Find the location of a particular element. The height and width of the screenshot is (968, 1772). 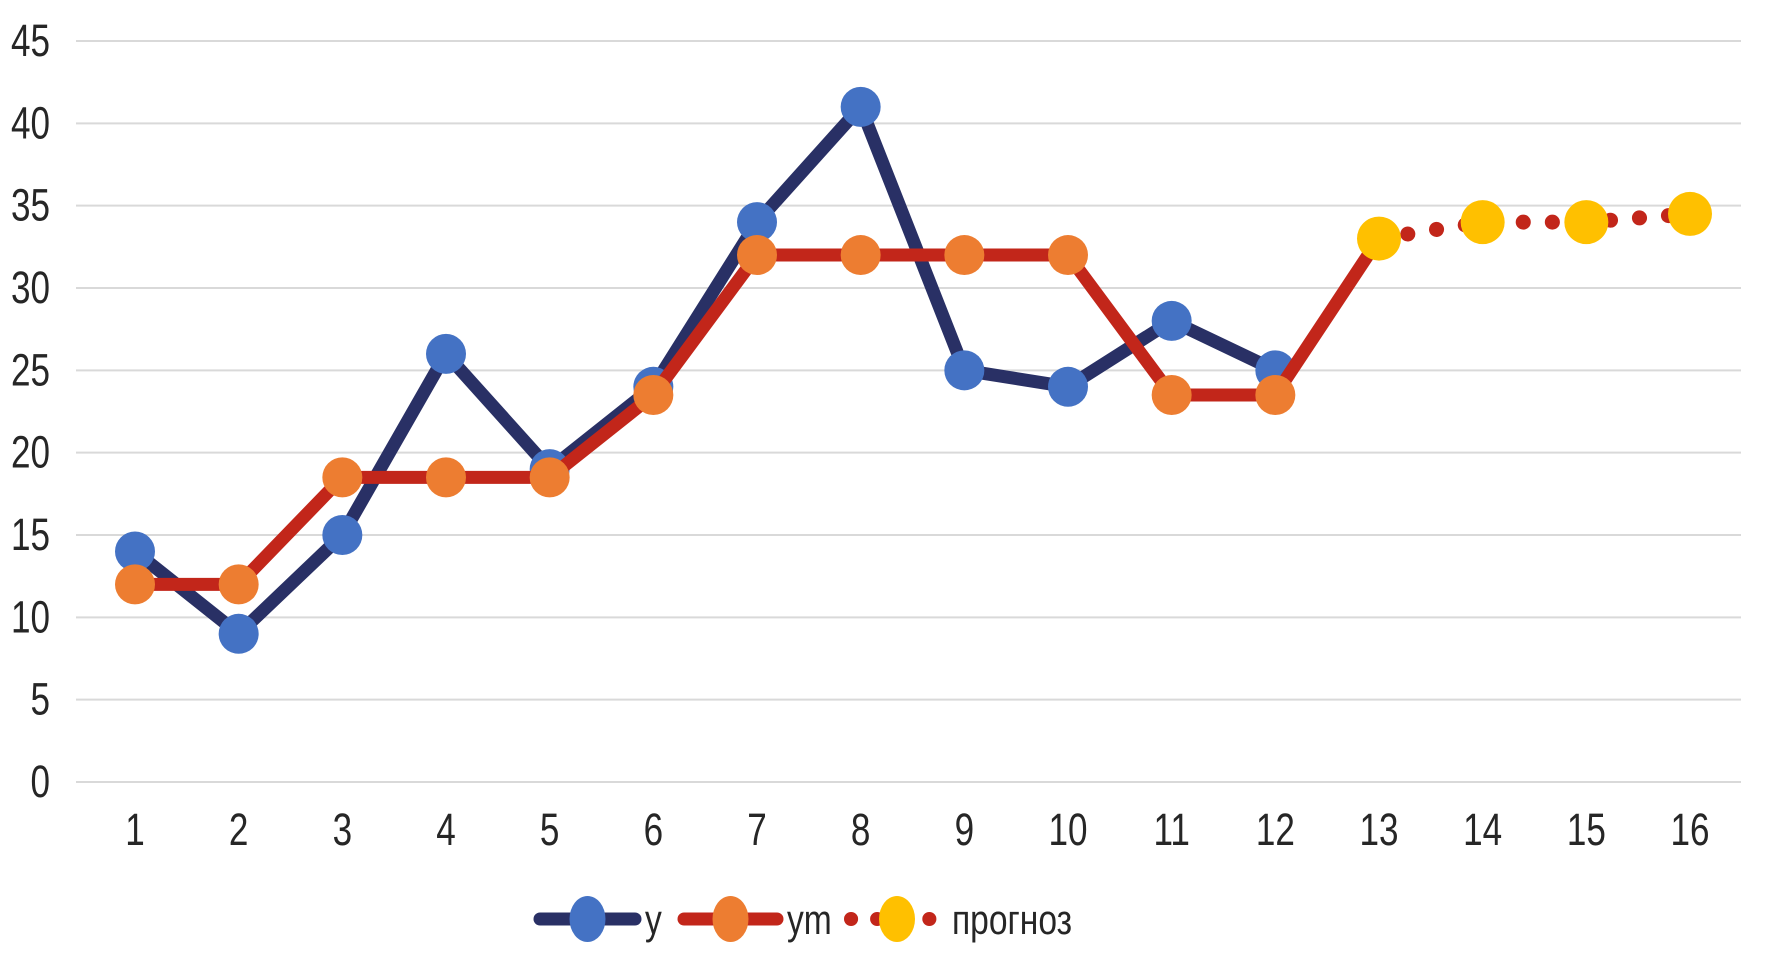

legend-swatch-ym is located at coordinates (730, 919).